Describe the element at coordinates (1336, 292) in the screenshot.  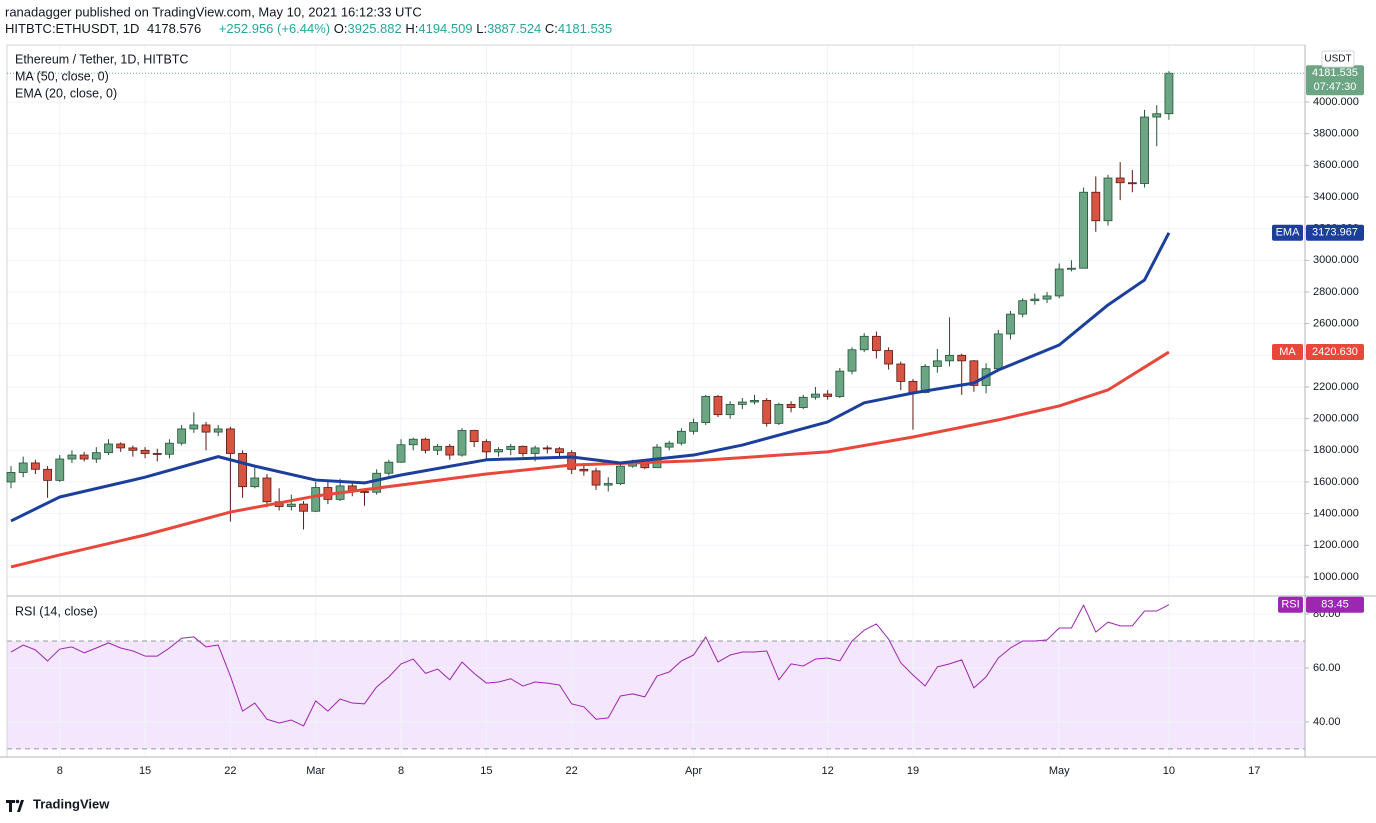
I see `y-tick-label: 2800.000` at that location.